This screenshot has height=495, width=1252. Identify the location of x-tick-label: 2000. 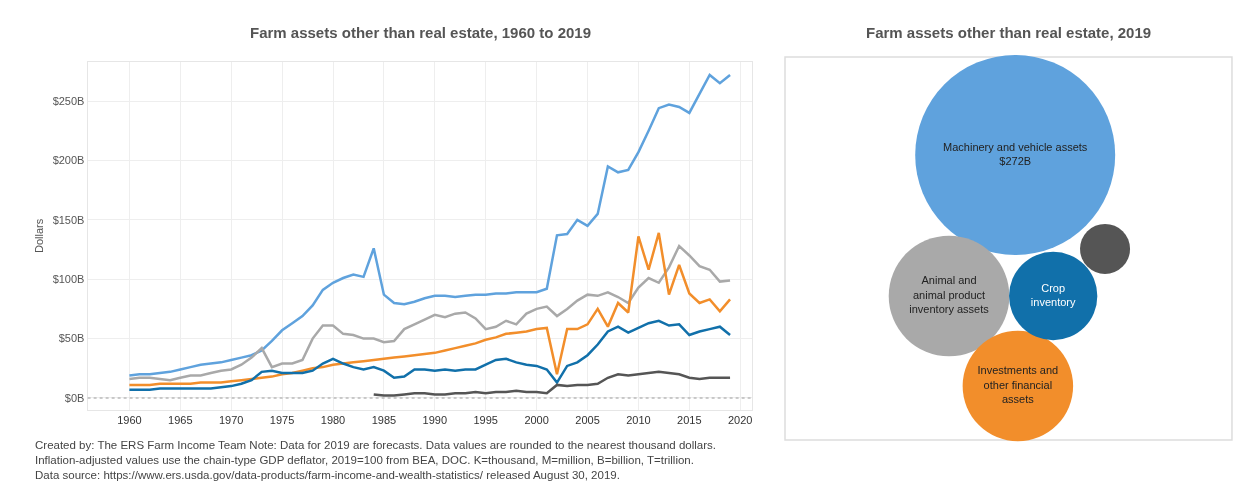
(536, 420).